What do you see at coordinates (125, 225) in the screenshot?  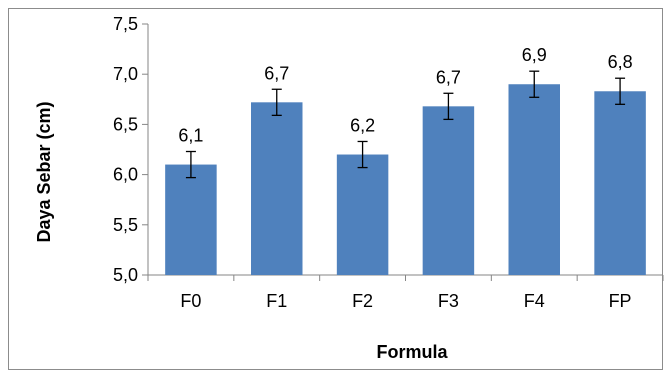 I see `y-tick-label: 5,5` at bounding box center [125, 225].